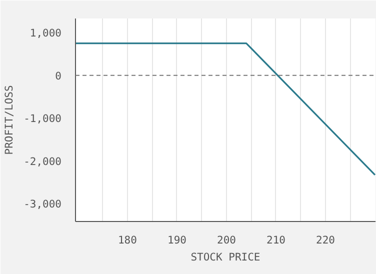 This screenshot has height=274, width=376. What do you see at coordinates (225, 258) in the screenshot?
I see `x-axis-title: STOCK PRICE` at bounding box center [225, 258].